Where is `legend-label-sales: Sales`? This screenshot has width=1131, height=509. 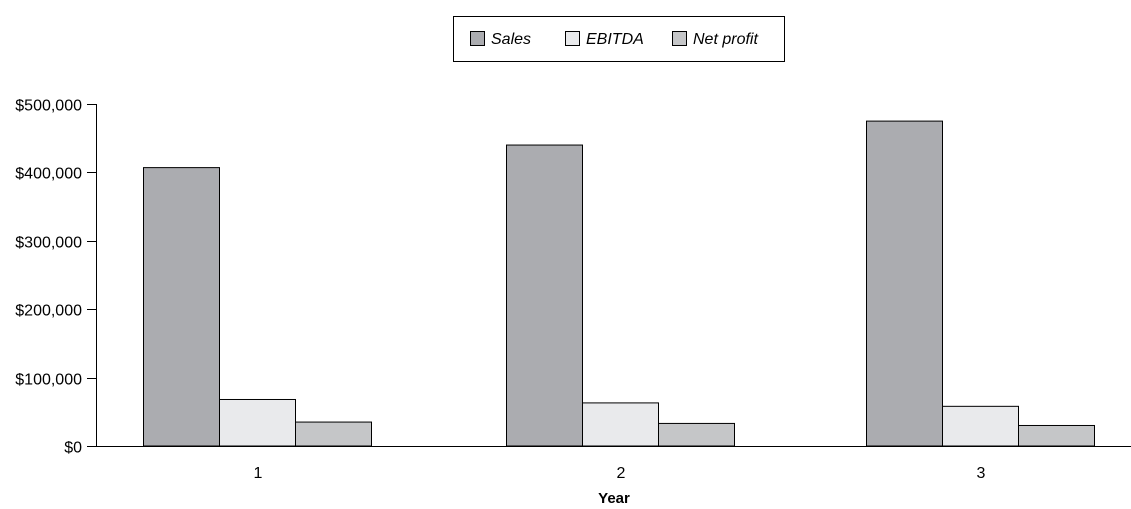 legend-label-sales: Sales is located at coordinates (511, 39).